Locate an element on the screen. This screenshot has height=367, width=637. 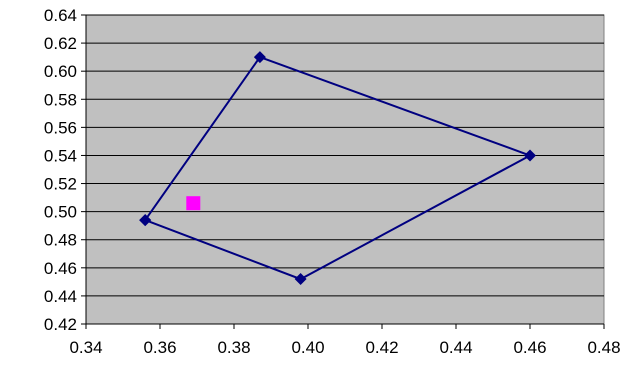
y-tick-label-9: 0.46 is located at coordinates (60, 268).